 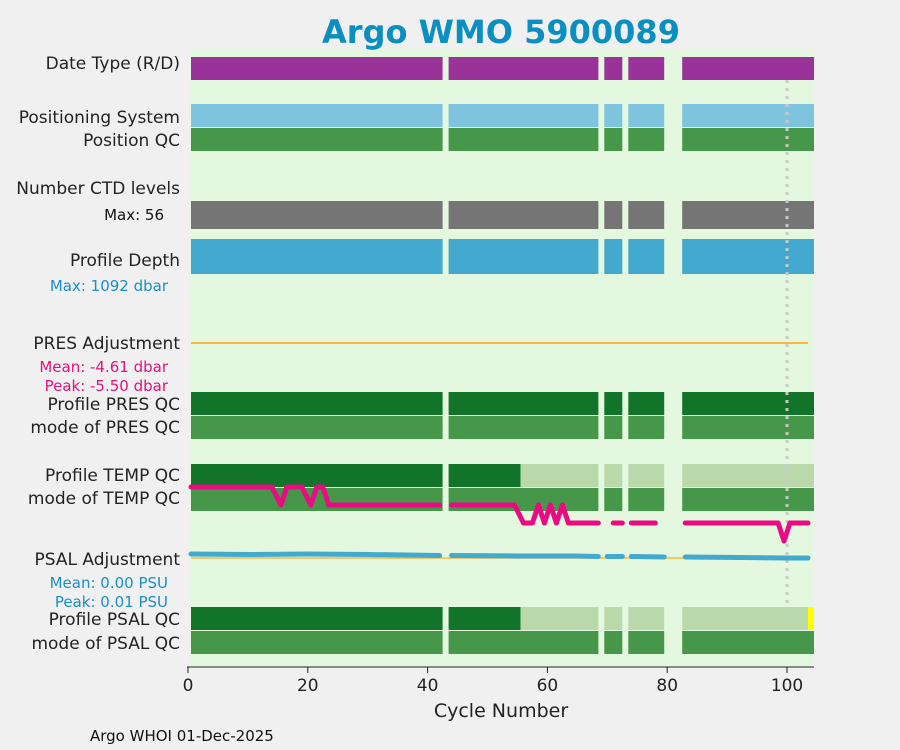 What do you see at coordinates (548, 686) in the screenshot?
I see `x-tick-label: 60` at bounding box center [548, 686].